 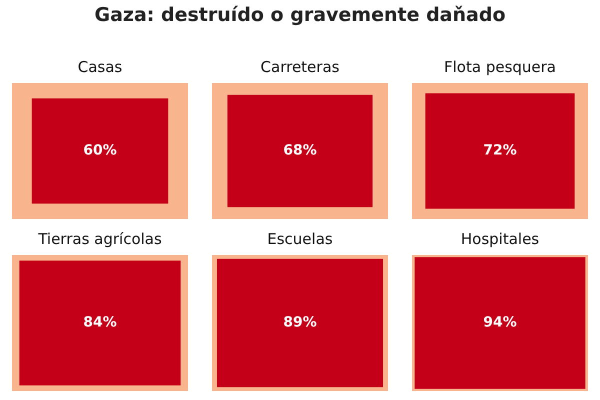 I want to click on data-label: 60%, so click(x=100, y=150).